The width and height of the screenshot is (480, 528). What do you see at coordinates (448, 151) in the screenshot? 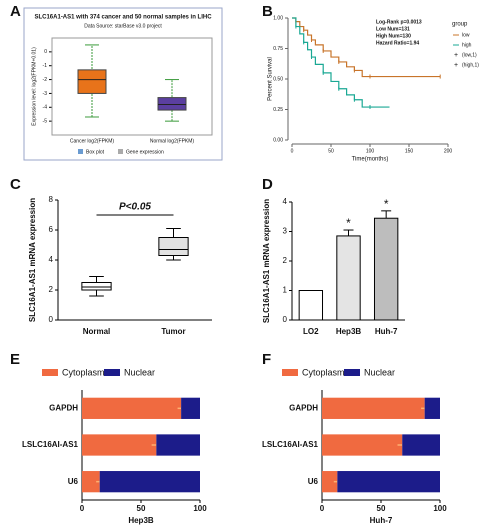
I see `x-tick-label: 200` at bounding box center [448, 151].